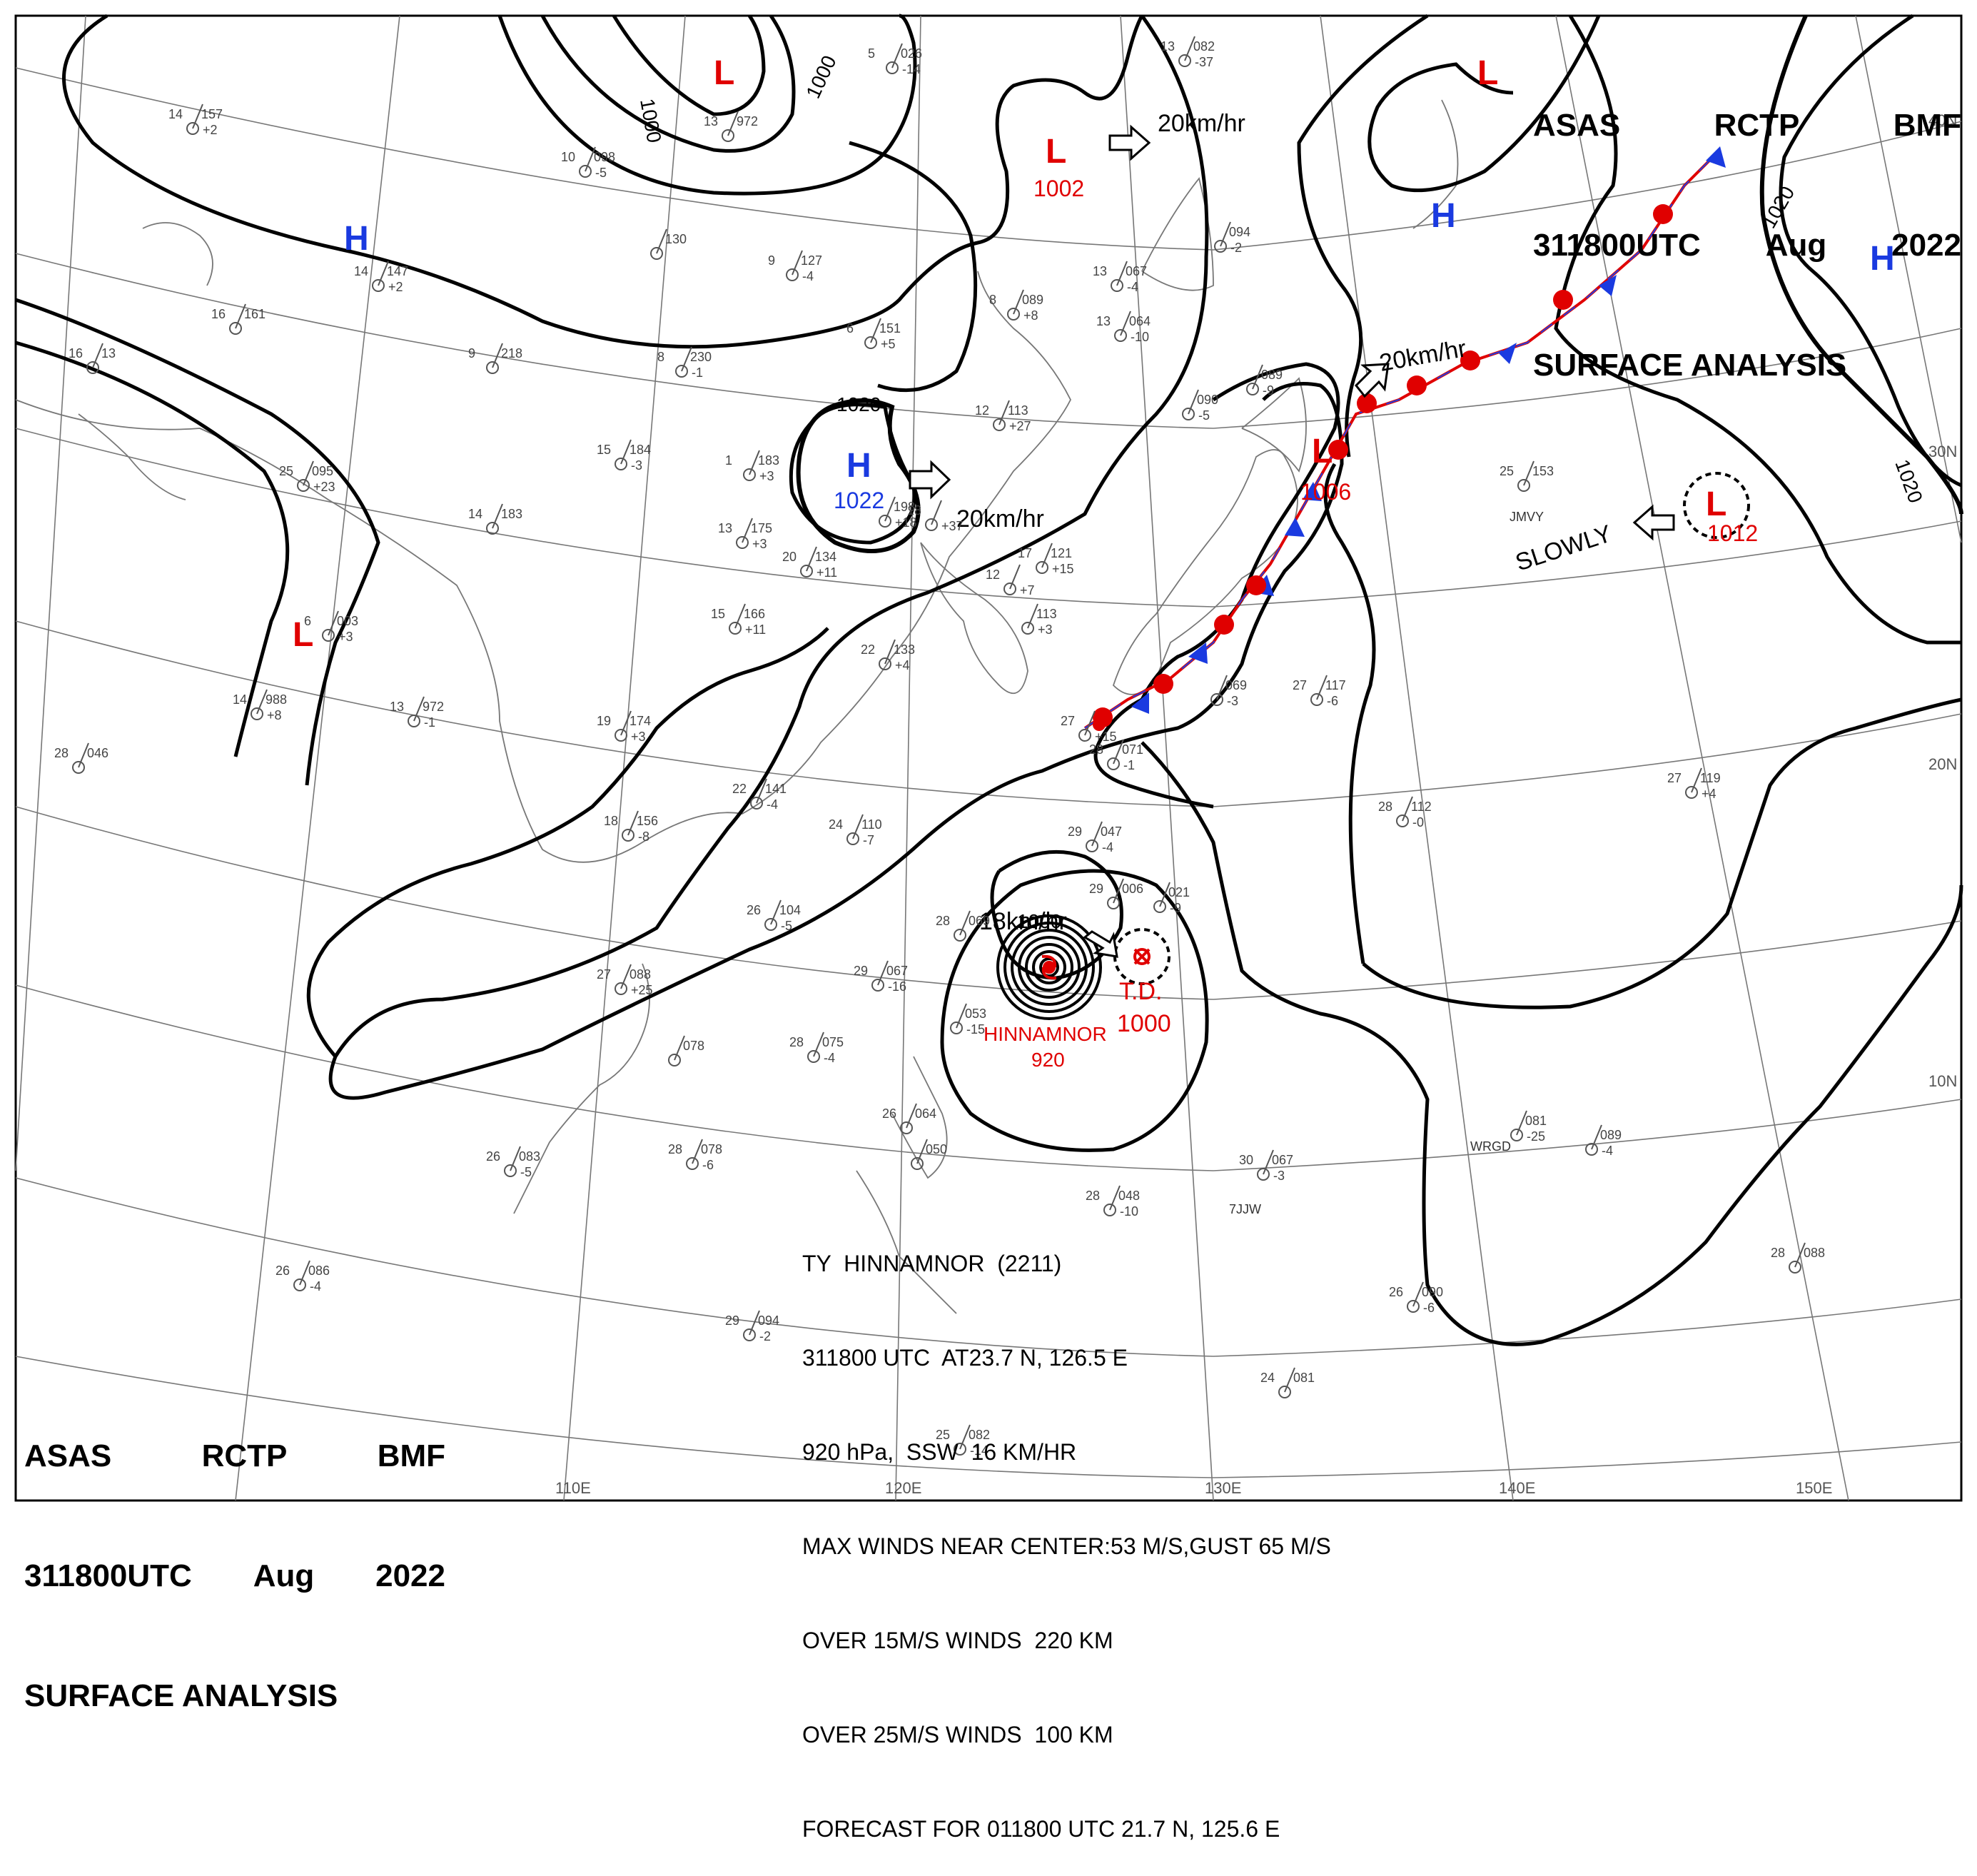 The image size is (1977, 1876). What do you see at coordinates (888, 655) in the screenshot?
I see `station-plot: 22 133+4` at bounding box center [888, 655].